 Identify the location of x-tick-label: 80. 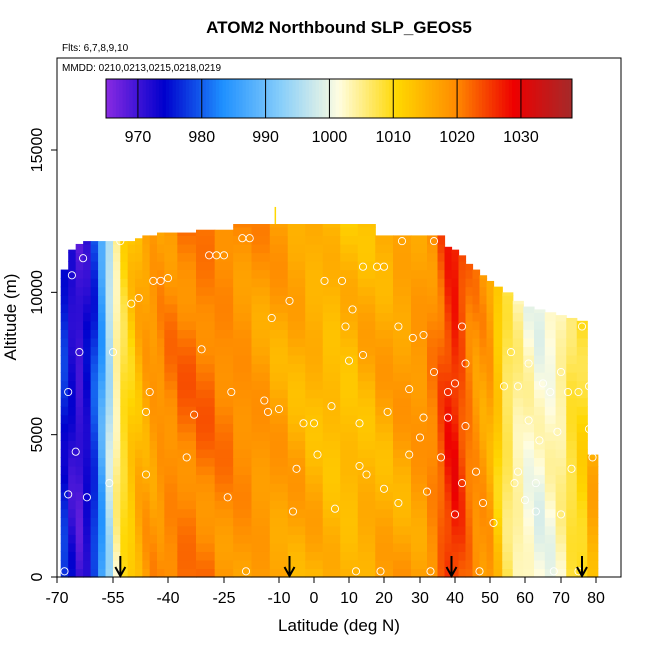
(596, 598).